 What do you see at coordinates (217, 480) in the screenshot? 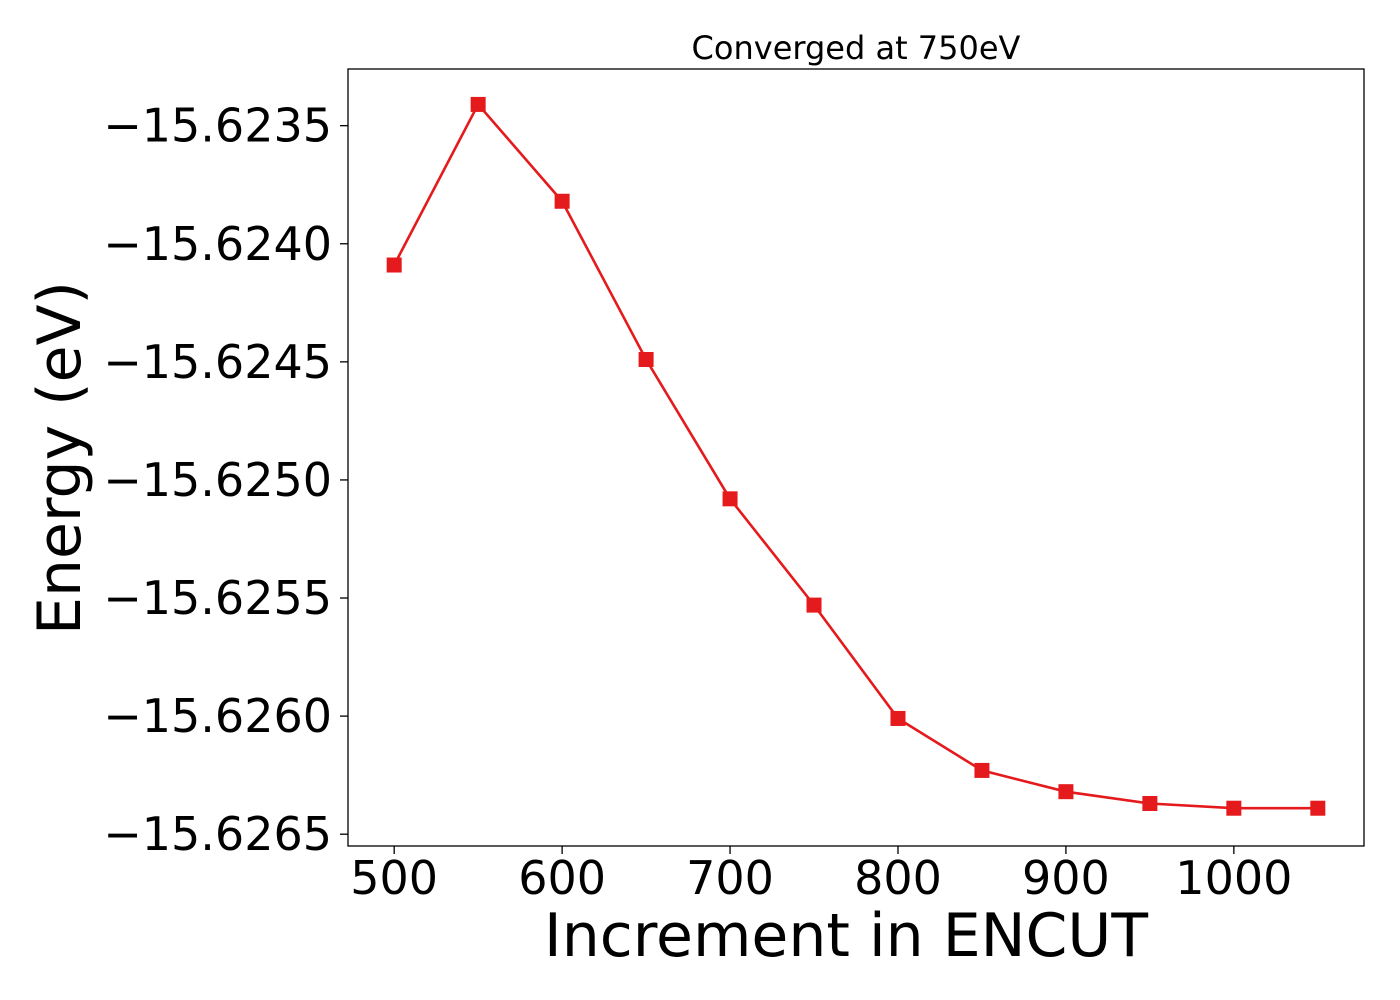
I see `y-tick-label: −15.6250` at bounding box center [217, 480].